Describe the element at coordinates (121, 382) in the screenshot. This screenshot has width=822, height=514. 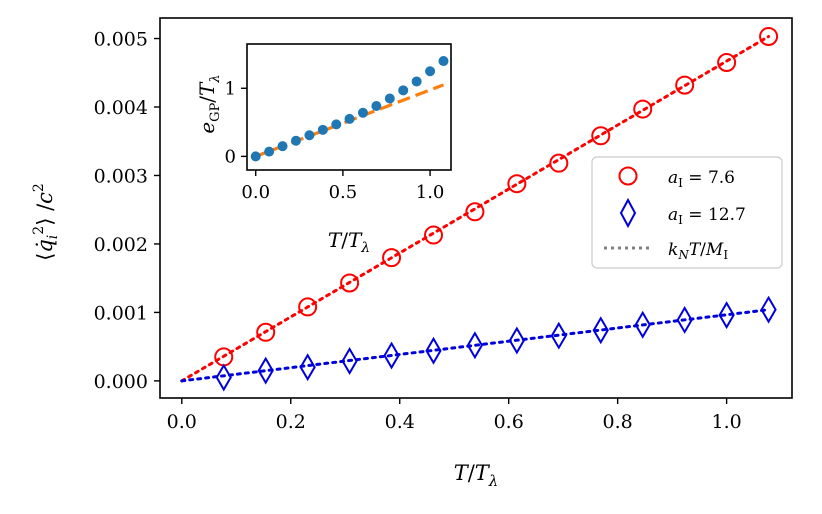
I see `y-tick-label: 0.000` at that location.